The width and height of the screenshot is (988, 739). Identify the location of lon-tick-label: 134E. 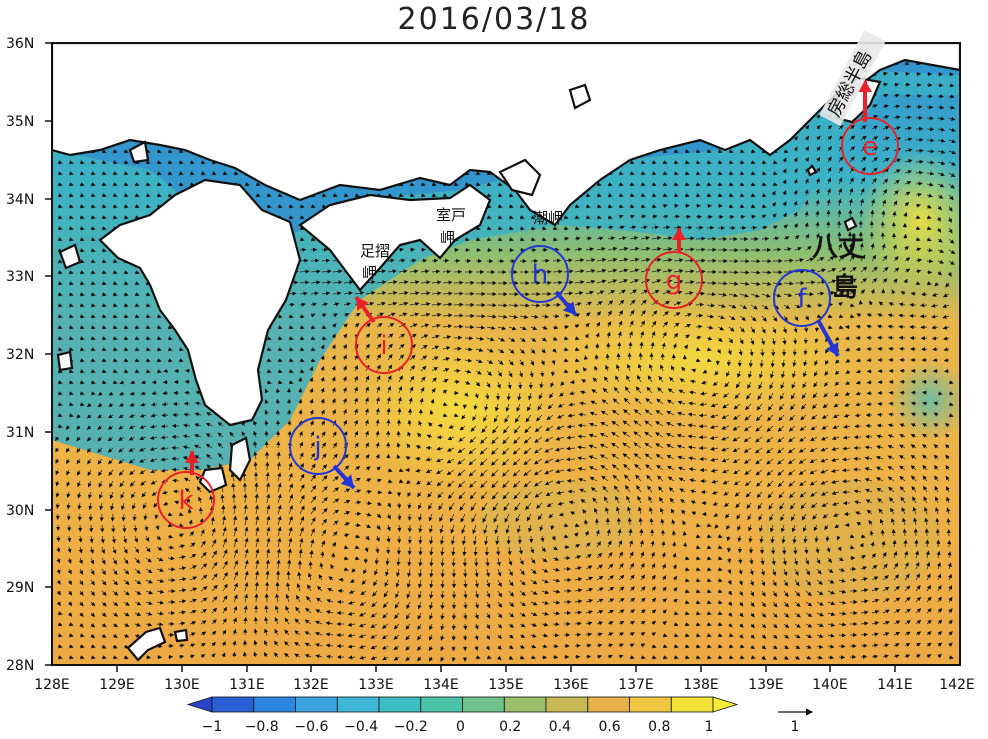
(441, 685).